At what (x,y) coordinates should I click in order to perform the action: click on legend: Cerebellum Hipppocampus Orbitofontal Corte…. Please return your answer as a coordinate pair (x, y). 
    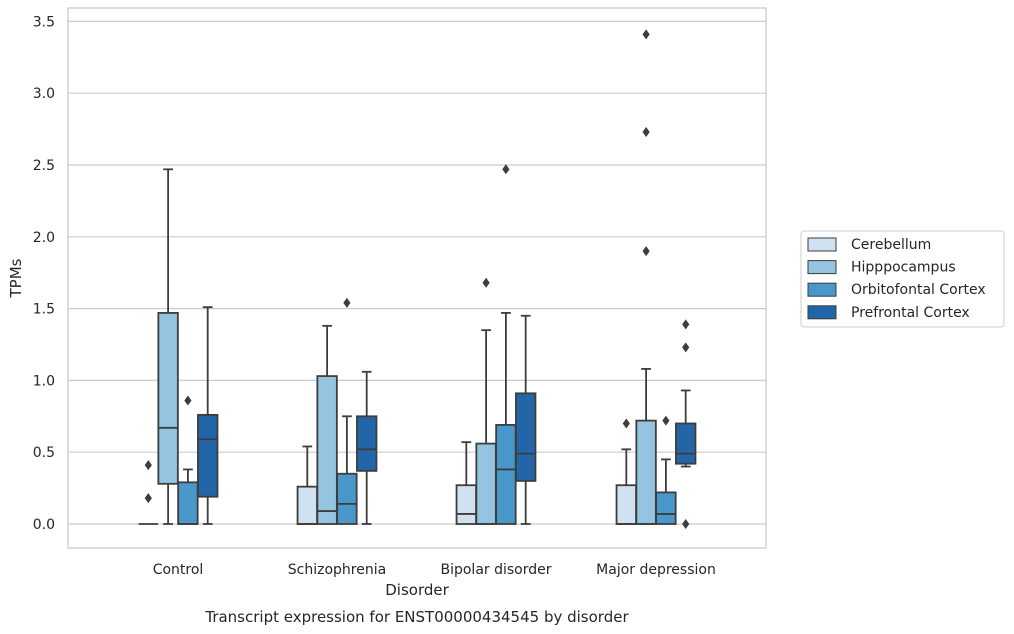
    Looking at the image, I should click on (902, 279).